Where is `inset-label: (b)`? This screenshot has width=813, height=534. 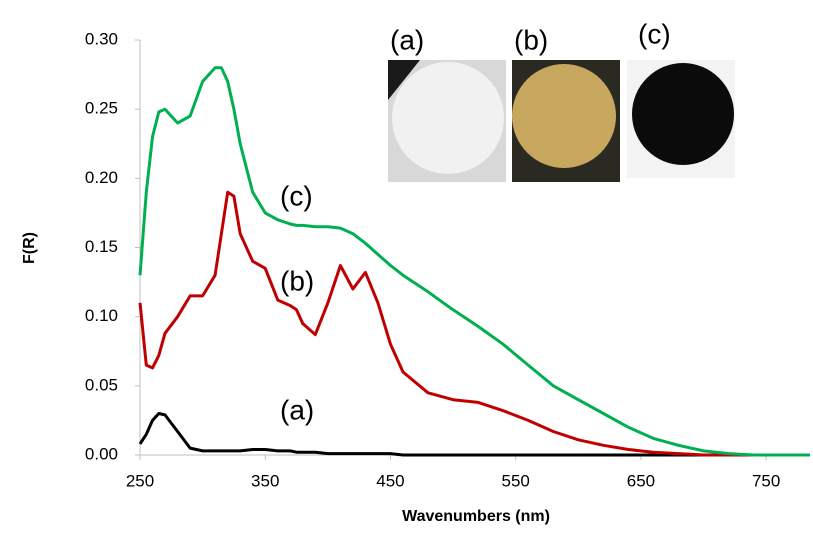
inset-label: (b) is located at coordinates (531, 39).